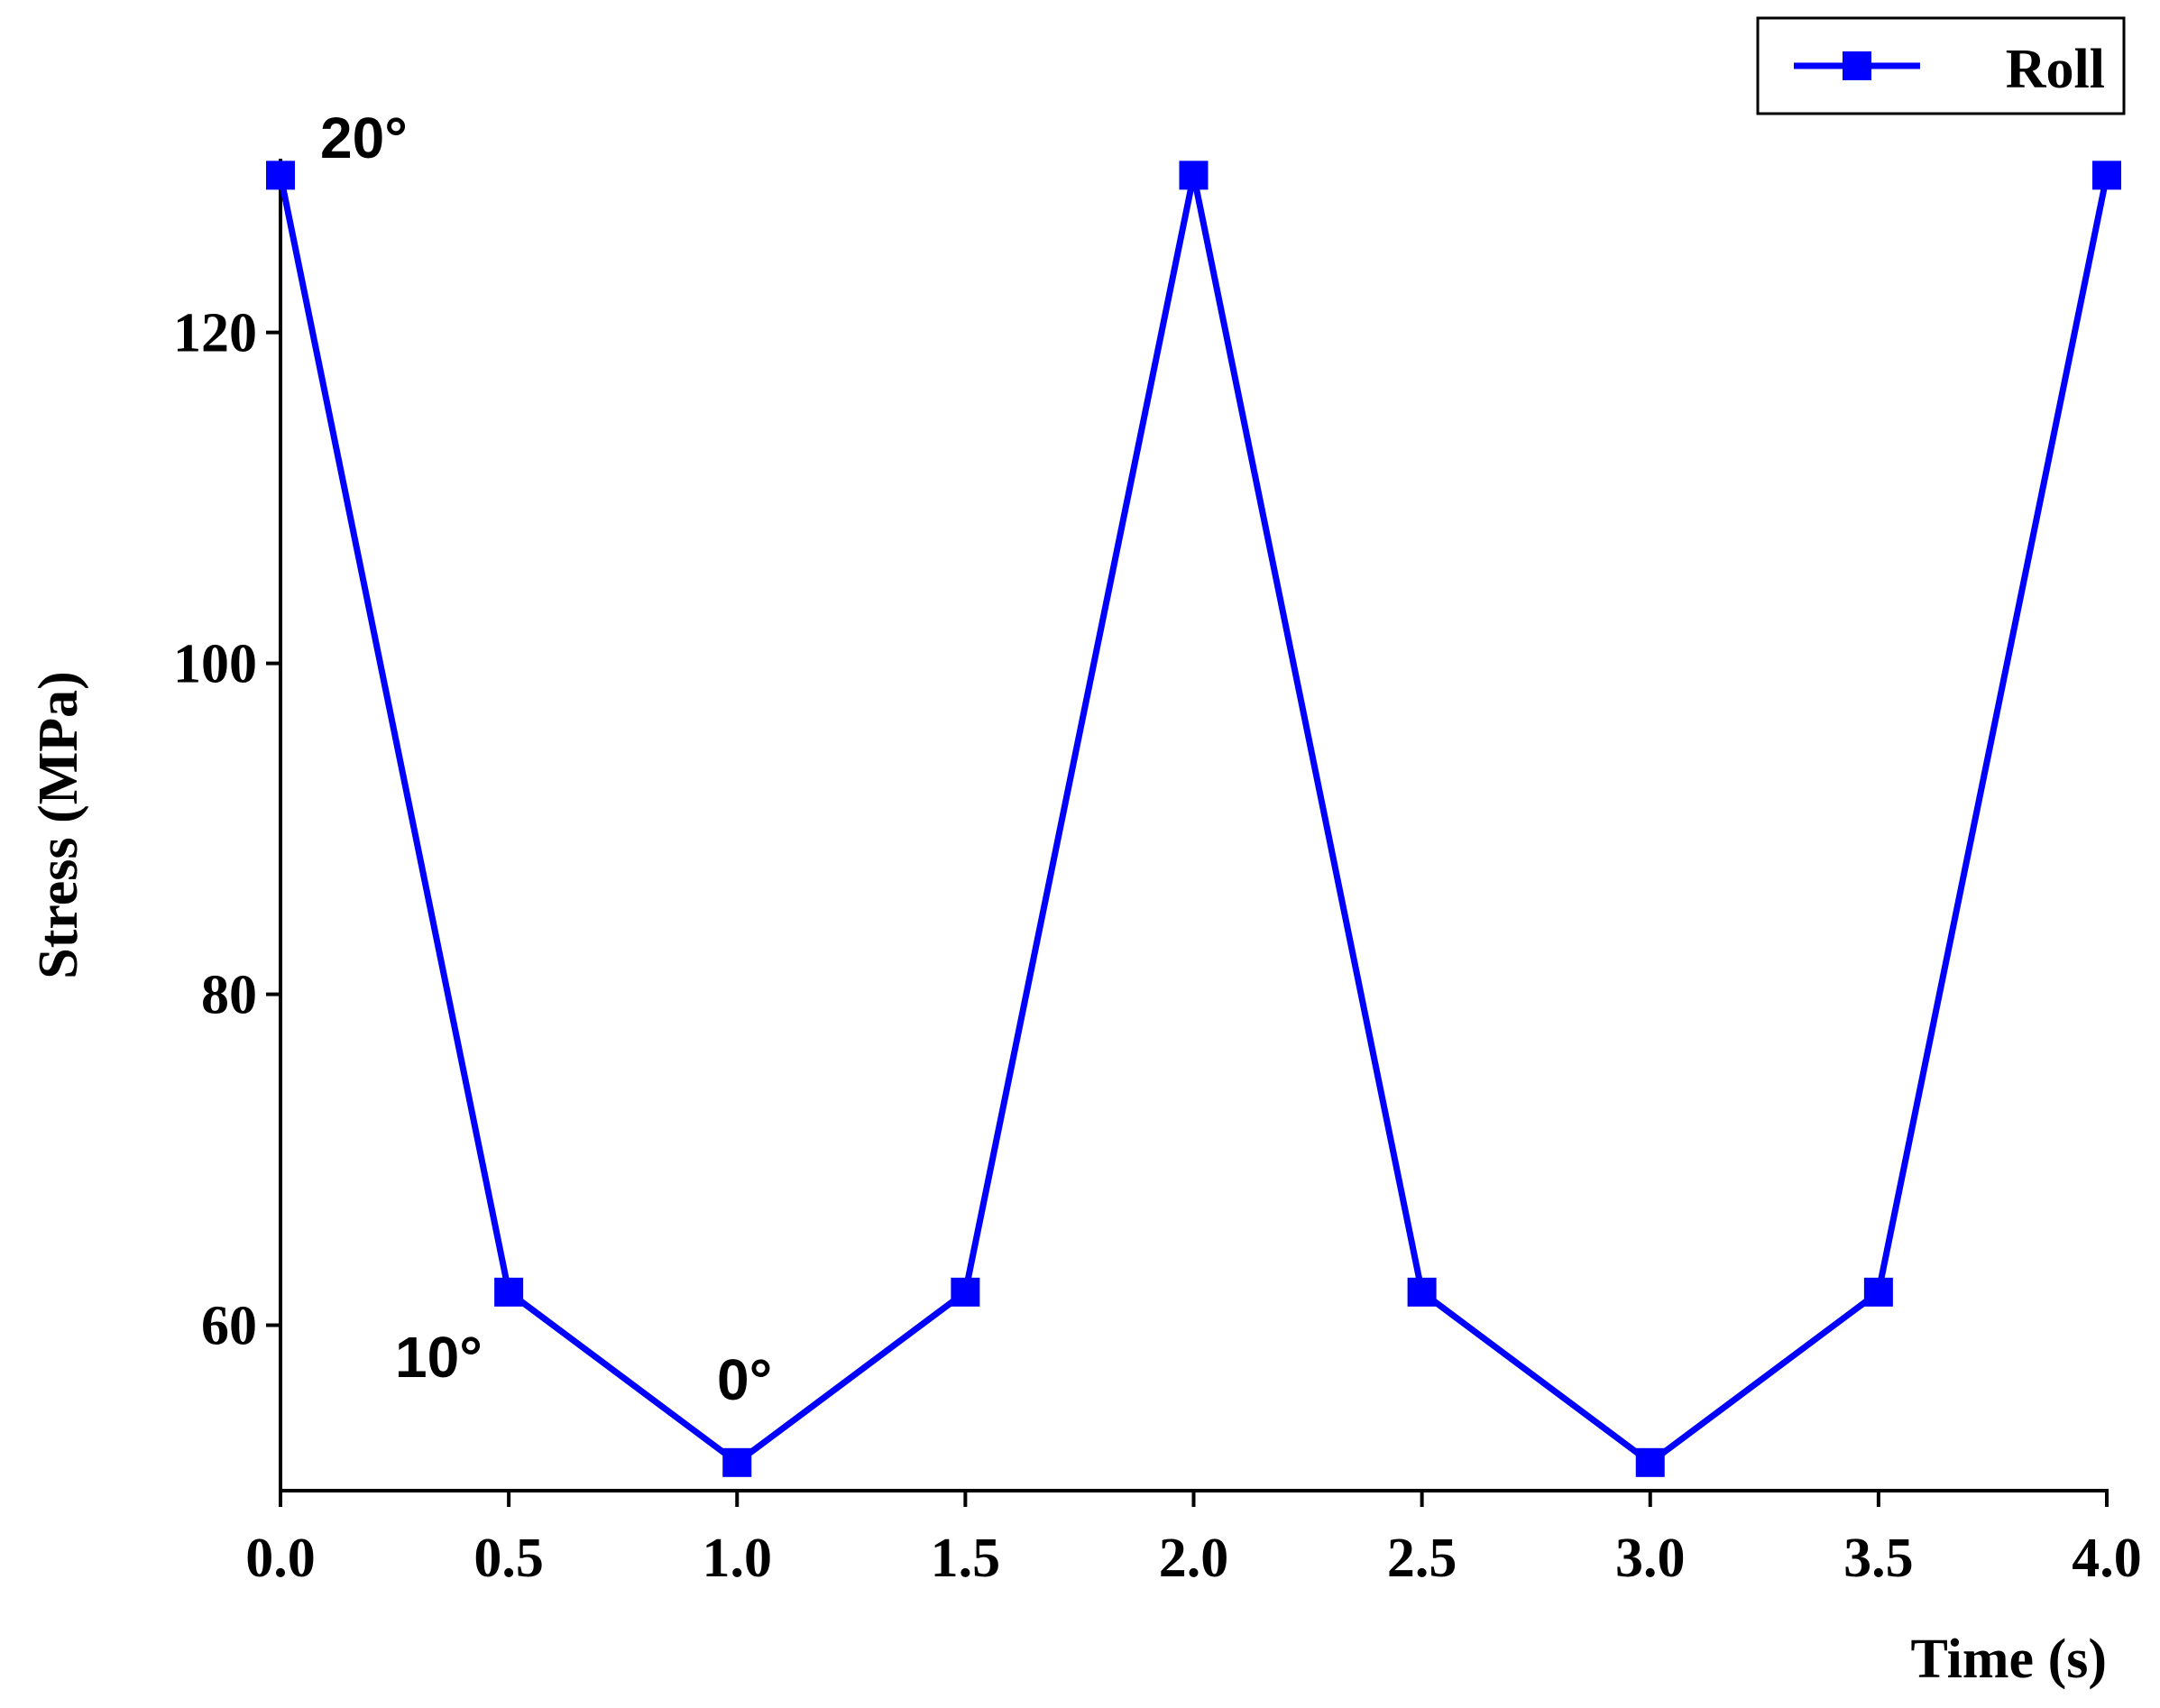 The height and width of the screenshot is (1708, 2160). Describe the element at coordinates (229, 995) in the screenshot. I see `y-tick-label: 80` at that location.